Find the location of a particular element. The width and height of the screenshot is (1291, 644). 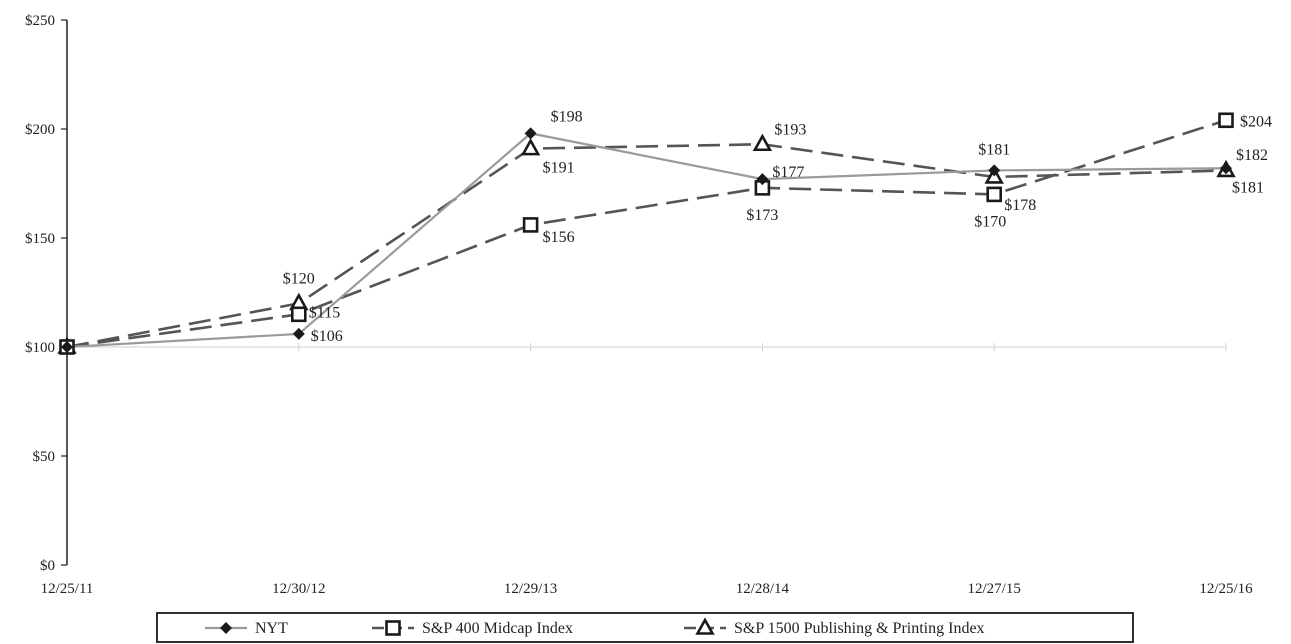

data-label: $173 is located at coordinates (762, 215).